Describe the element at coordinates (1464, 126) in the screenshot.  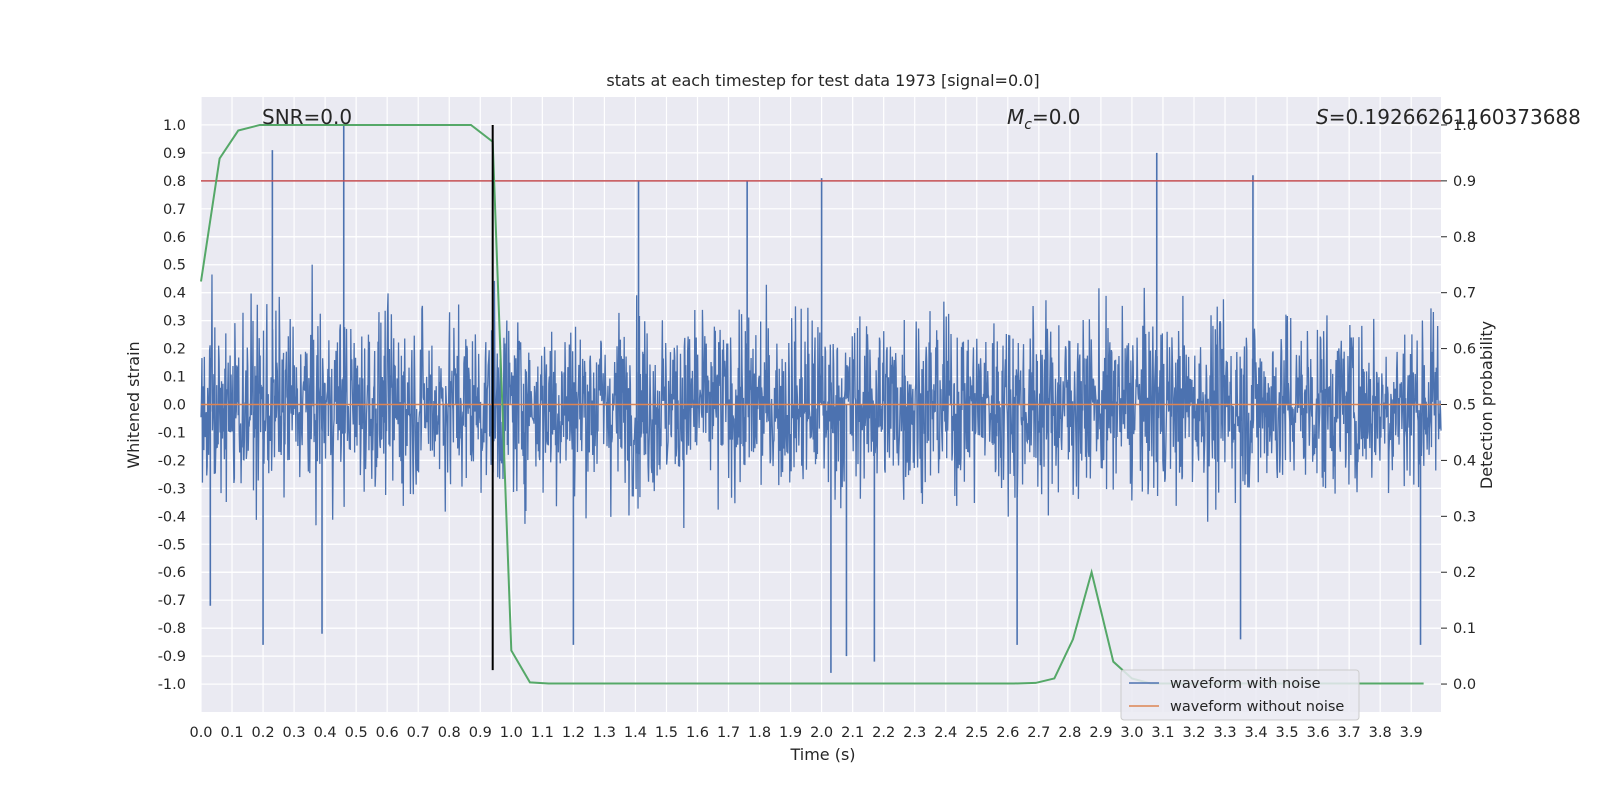
I see `y2-tick-label: 1.0` at that location.